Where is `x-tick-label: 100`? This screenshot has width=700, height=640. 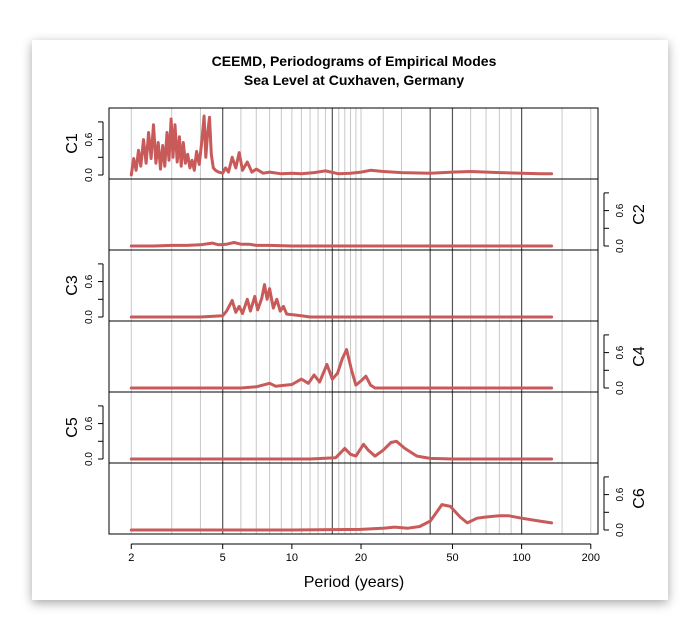
x-tick-label: 100 is located at coordinates (521, 558).